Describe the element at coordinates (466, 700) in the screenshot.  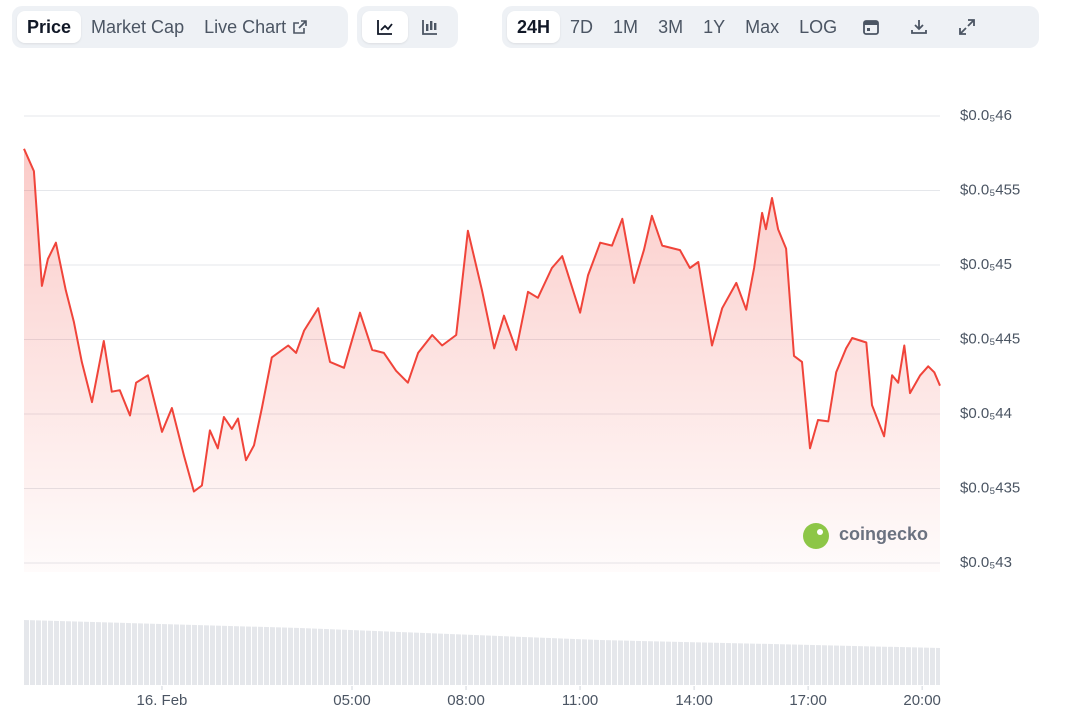
I see `x-tick-label: 08:00` at that location.